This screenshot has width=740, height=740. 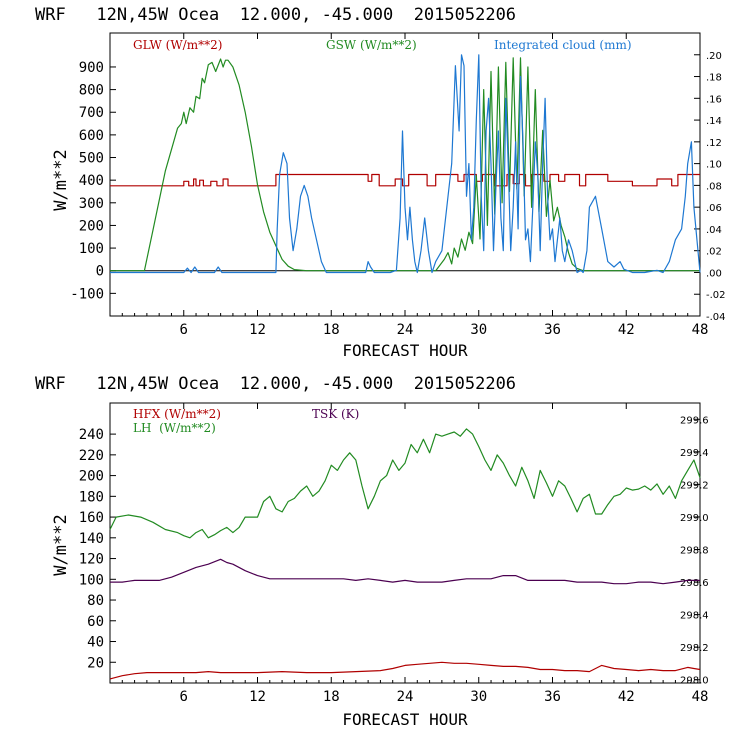 What do you see at coordinates (95, 601) in the screenshot?
I see `y-tick-label: 80` at bounding box center [95, 601].